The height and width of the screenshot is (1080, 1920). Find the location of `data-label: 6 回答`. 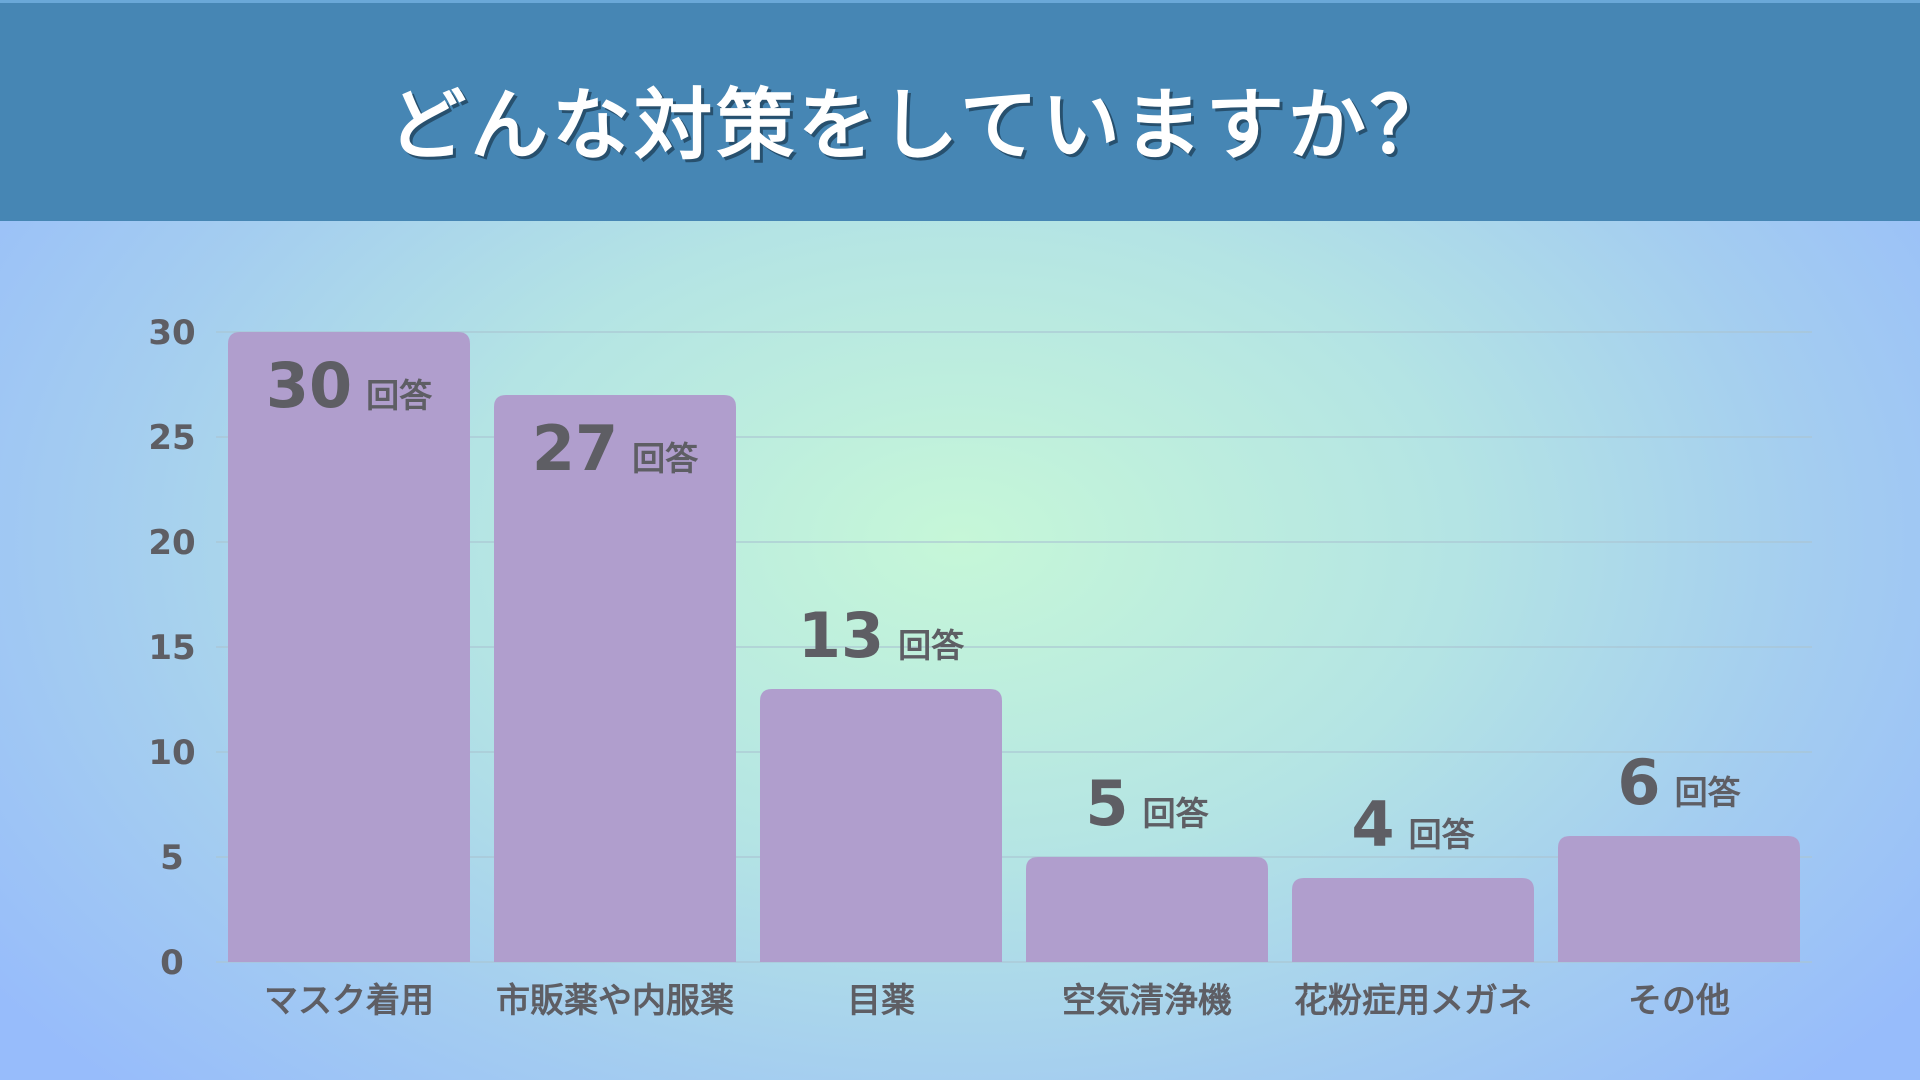

data-label: 6 回答 is located at coordinates (1679, 782).